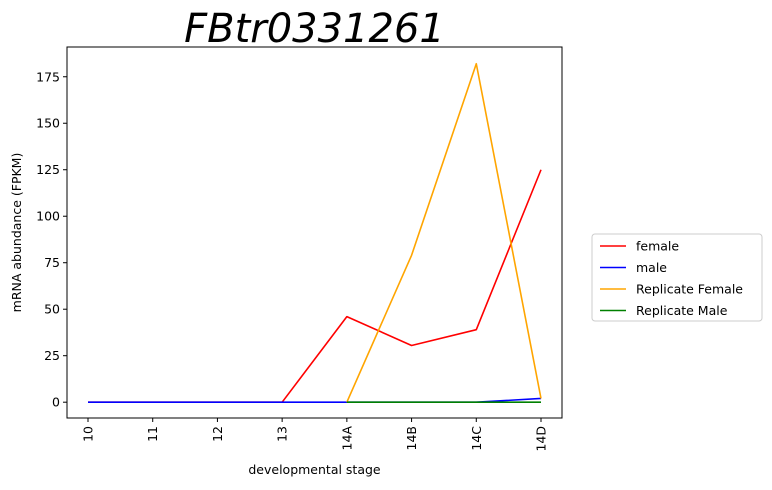 Image resolution: width=772 pixels, height=490 pixels. Describe the element at coordinates (651, 267) in the screenshot. I see `legend-label: male` at that location.